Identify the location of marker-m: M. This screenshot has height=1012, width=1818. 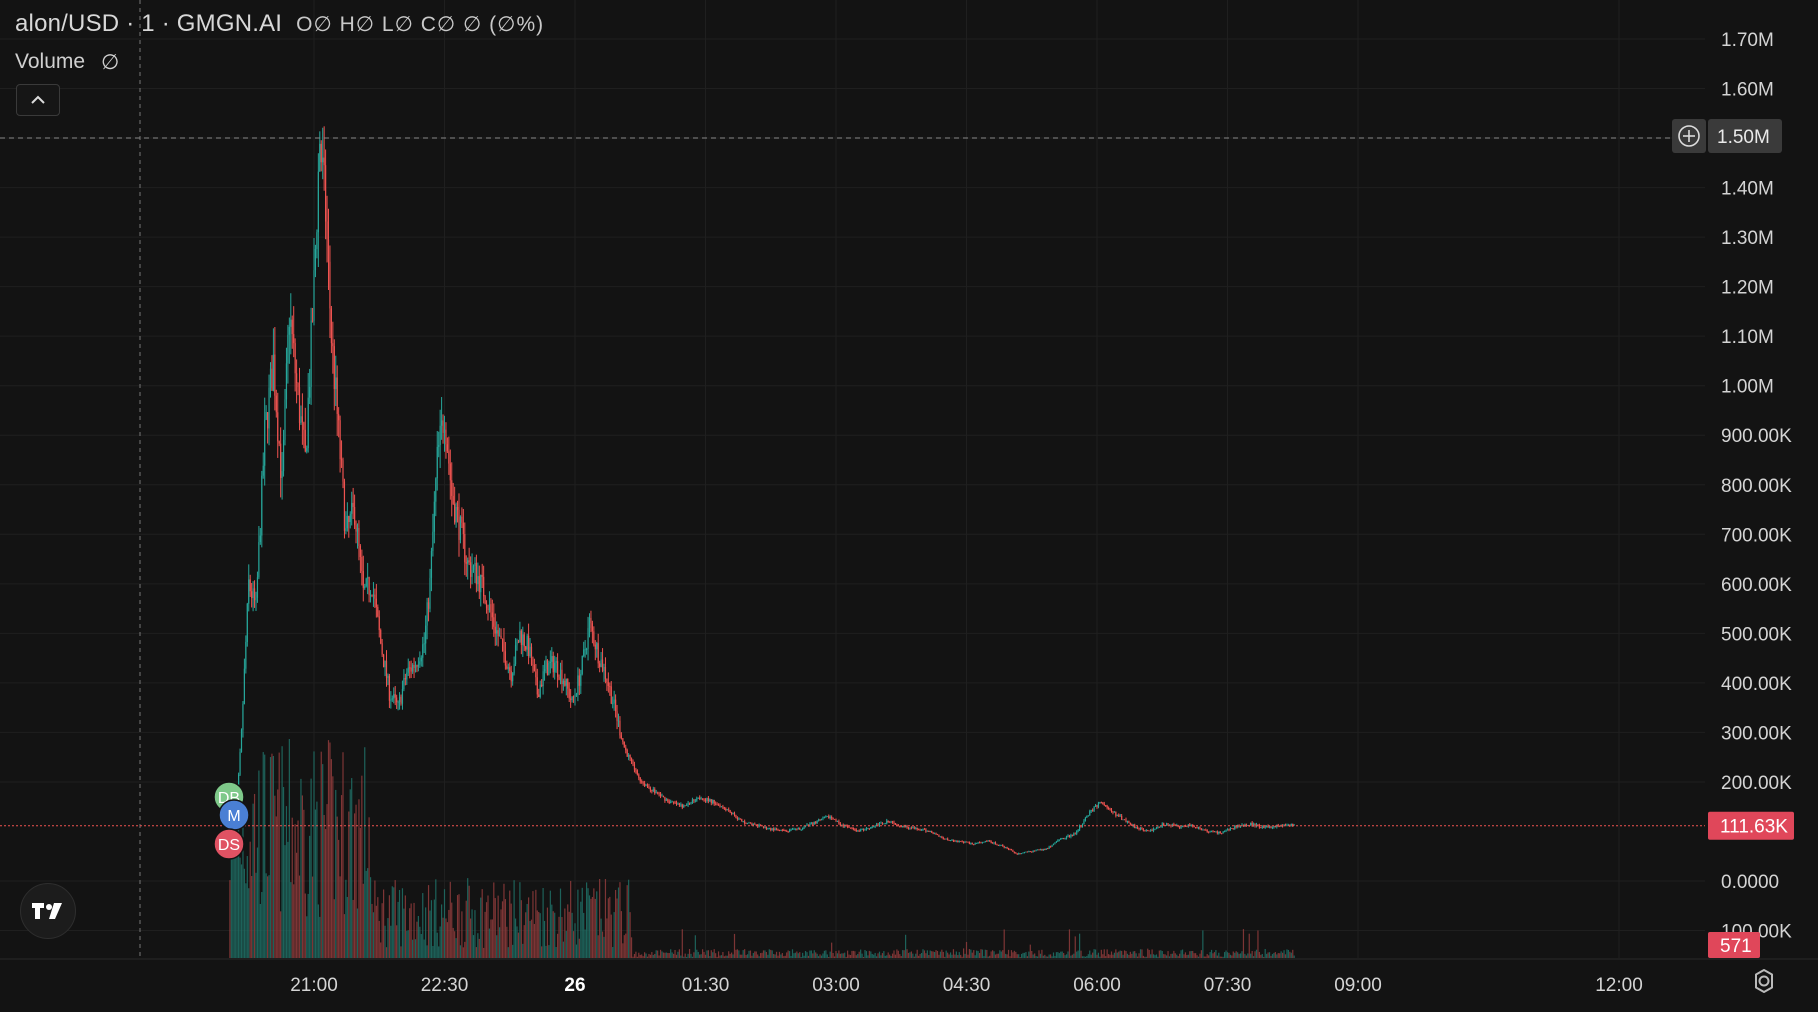
(234, 815).